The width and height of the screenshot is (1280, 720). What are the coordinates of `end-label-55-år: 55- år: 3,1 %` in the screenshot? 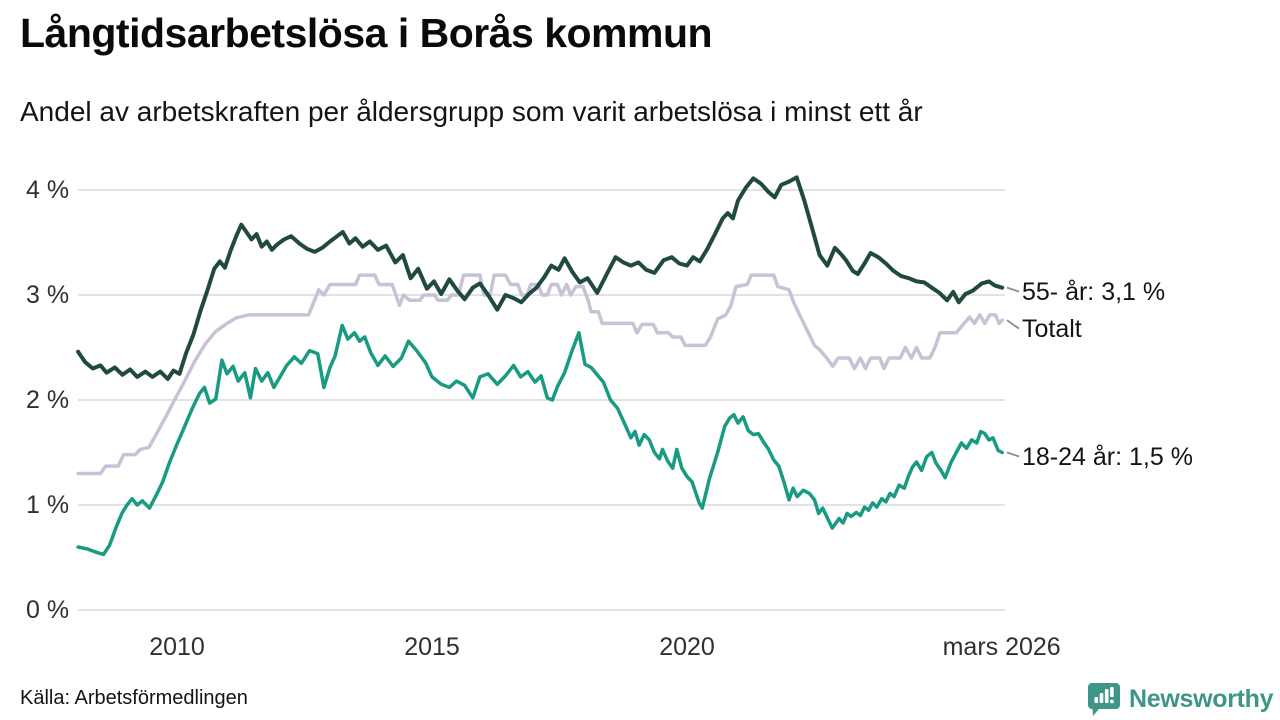 It's located at (1094, 291).